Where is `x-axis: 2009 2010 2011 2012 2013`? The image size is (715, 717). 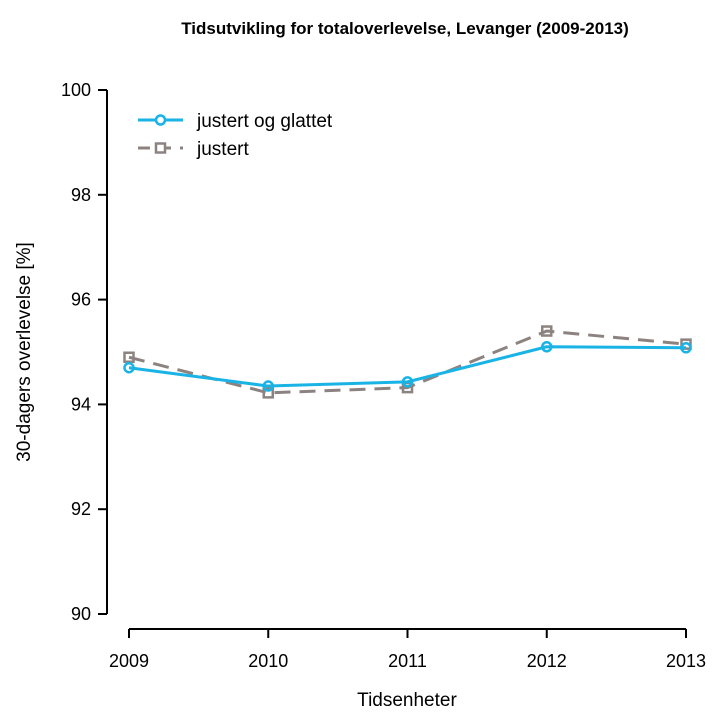
x-axis: 2009 2010 2011 2012 2013 is located at coordinates (407, 649).